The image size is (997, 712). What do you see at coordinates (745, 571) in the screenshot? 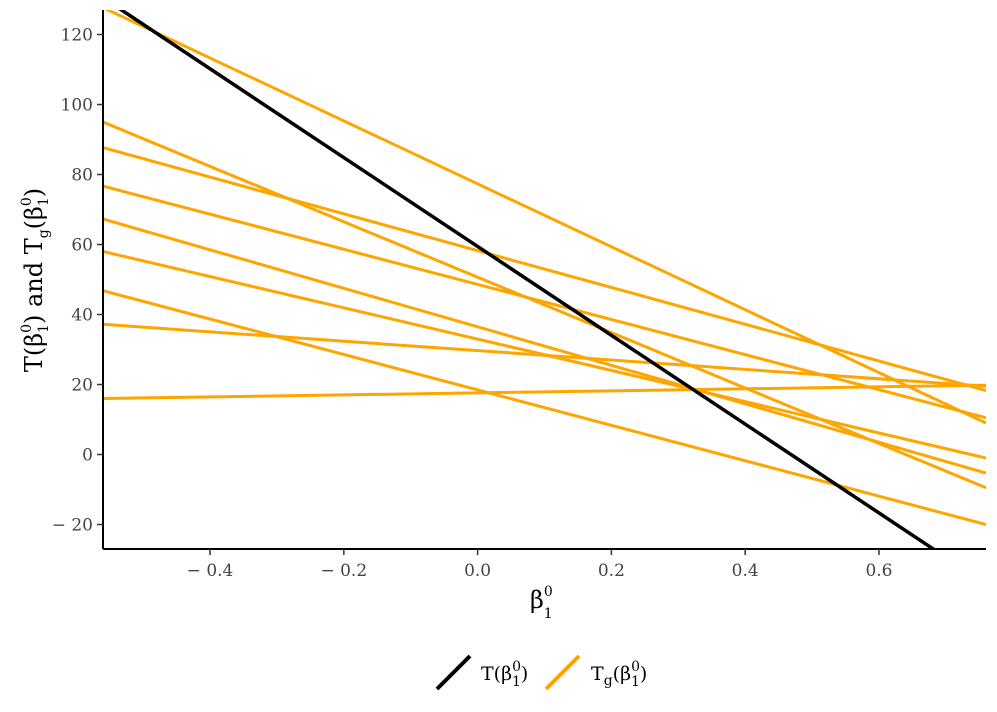
I see `x-tick-label: 0.4` at bounding box center [745, 571].